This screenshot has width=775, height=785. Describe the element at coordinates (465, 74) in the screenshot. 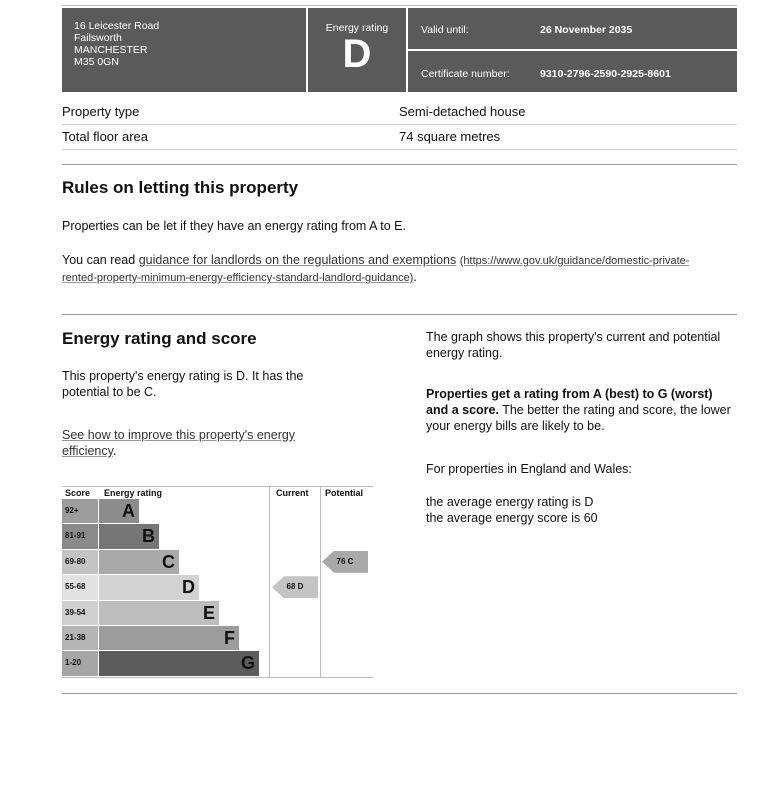

I see `certificate-label: Certificate number:` at that location.